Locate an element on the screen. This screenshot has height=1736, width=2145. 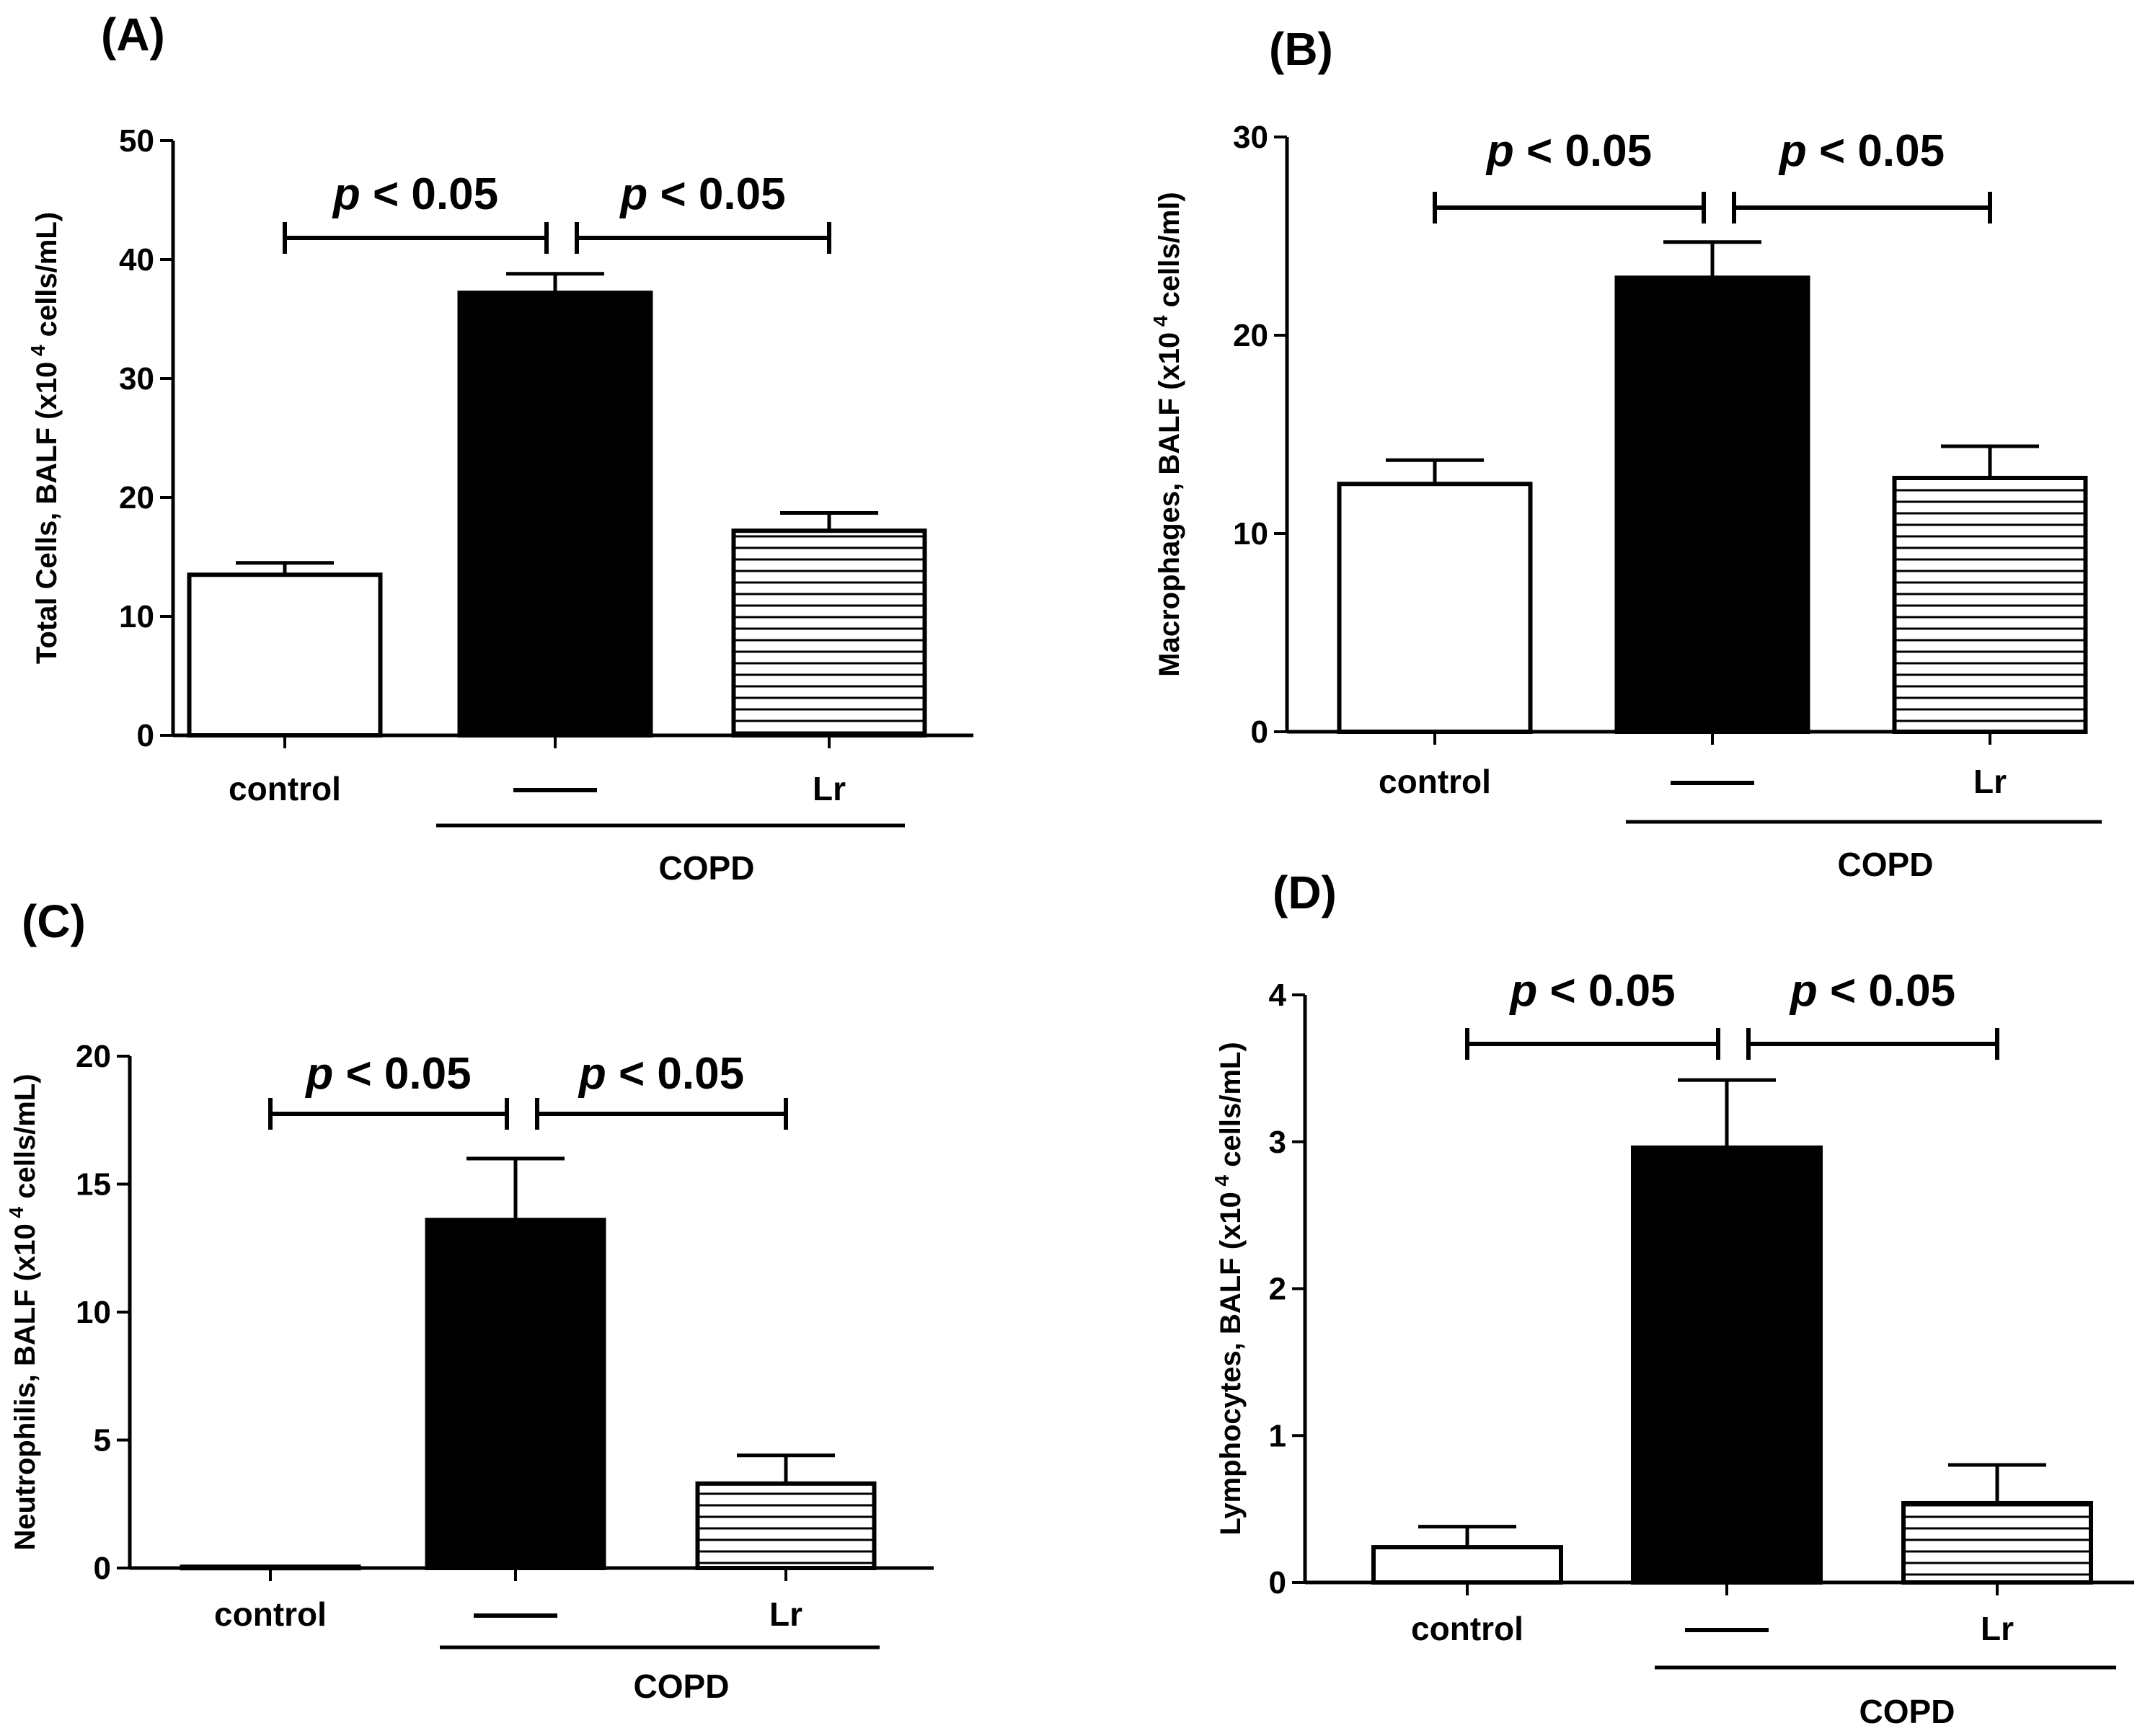
y-tick-label: 4 is located at coordinates (1278, 995).